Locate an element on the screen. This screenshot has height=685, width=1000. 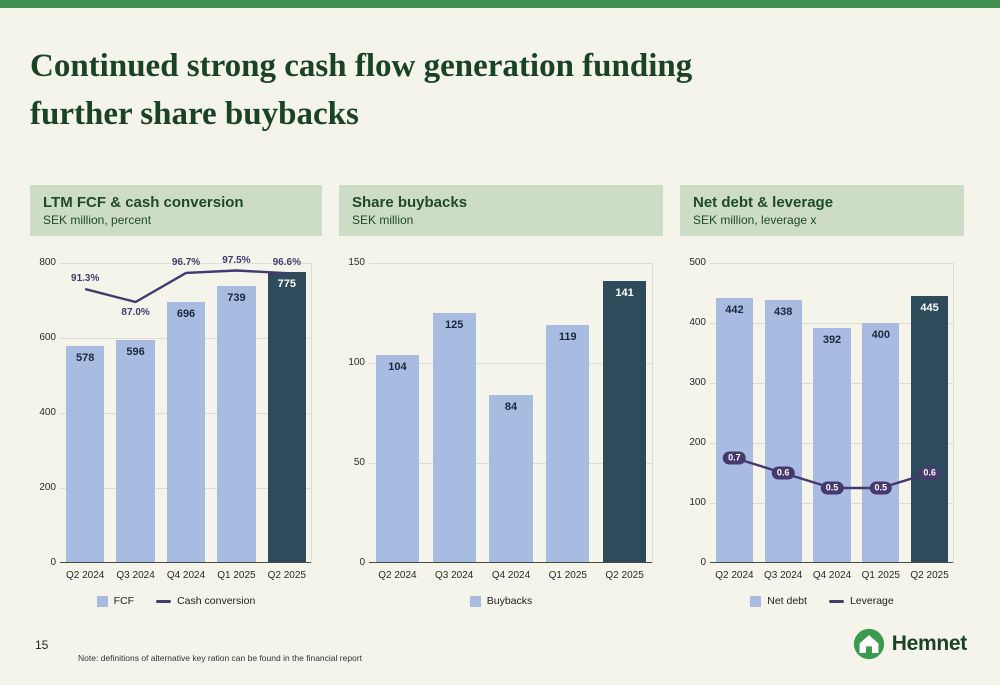
bar-value-label: 442 is located at coordinates (734, 309).